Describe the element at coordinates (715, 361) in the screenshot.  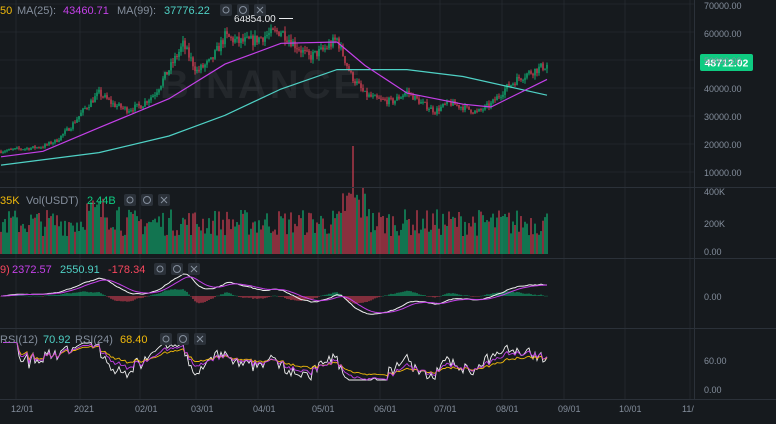
I see `rsi-tick: 60.00` at that location.